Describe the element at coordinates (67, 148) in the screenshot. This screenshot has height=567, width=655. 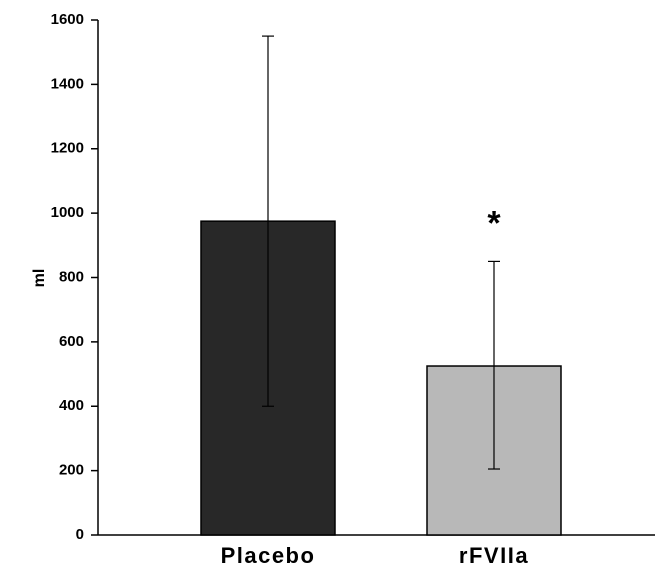
I see `y-tick-label: 1200` at that location.